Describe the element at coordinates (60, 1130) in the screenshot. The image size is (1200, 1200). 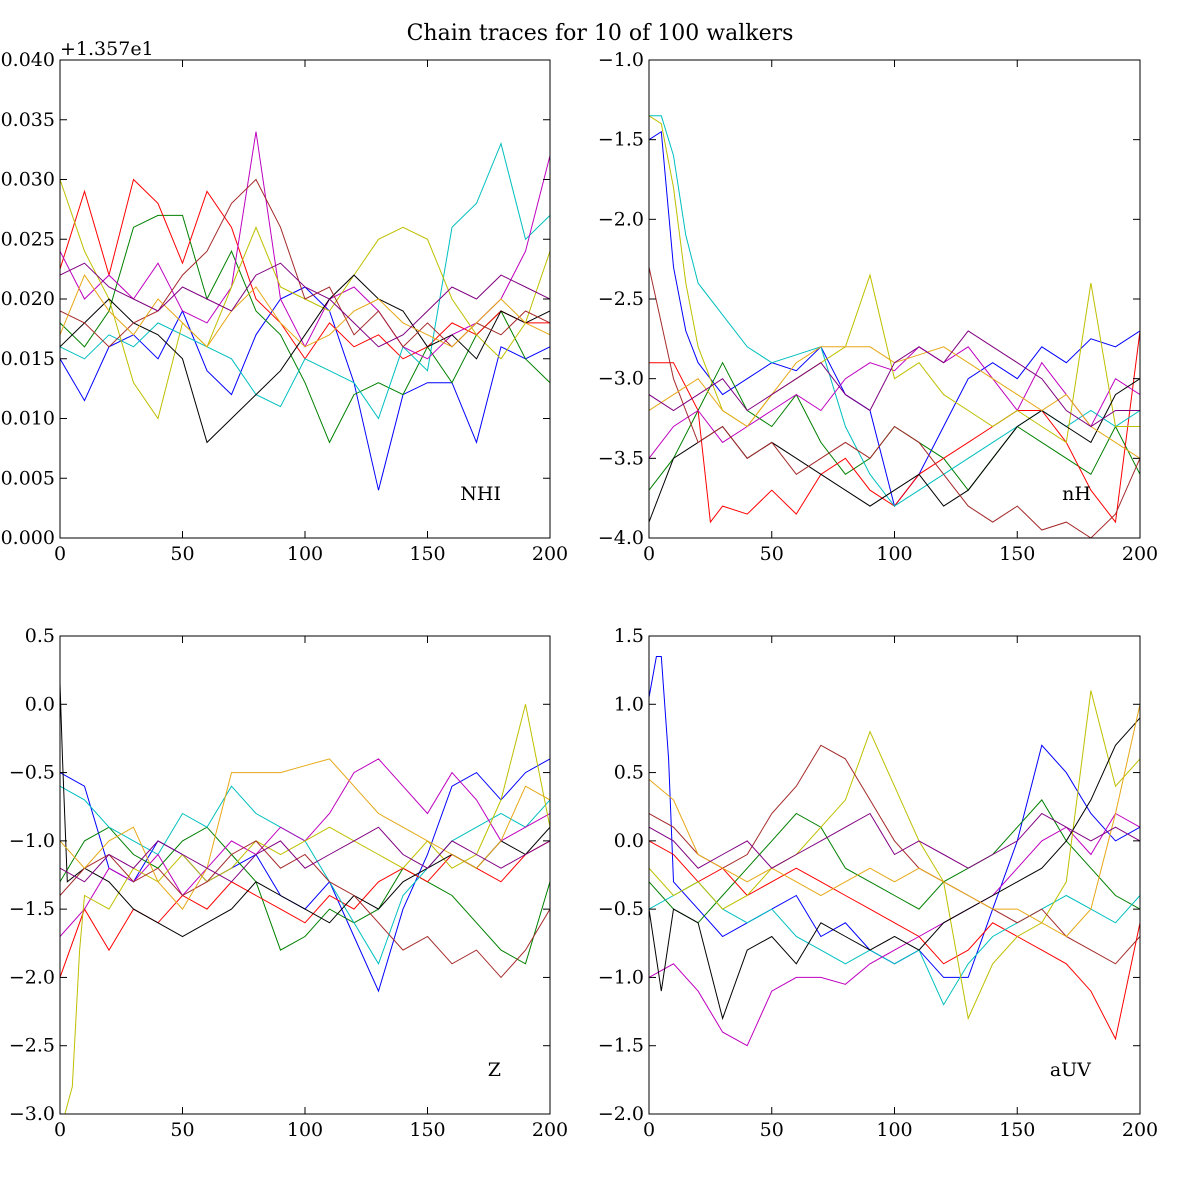
I see `x-tick-label-z: 0` at that location.